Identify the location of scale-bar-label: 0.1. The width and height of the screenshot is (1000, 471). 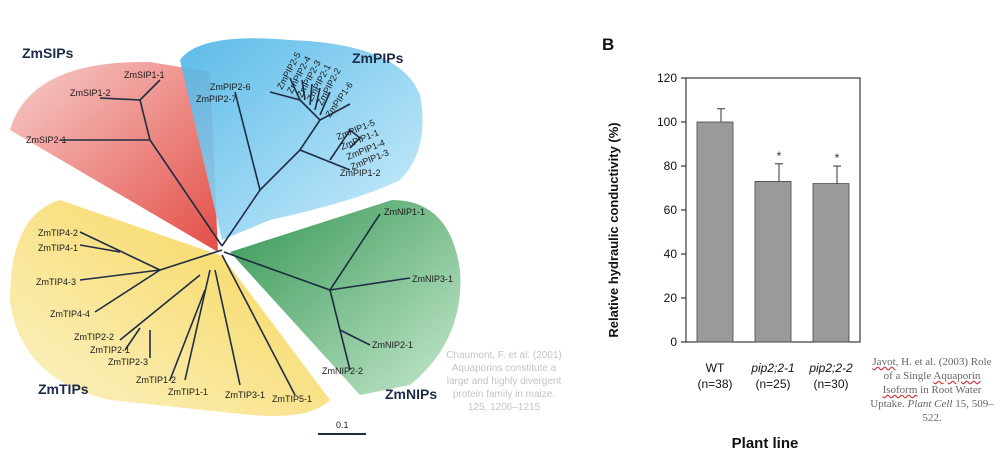
(342, 425).